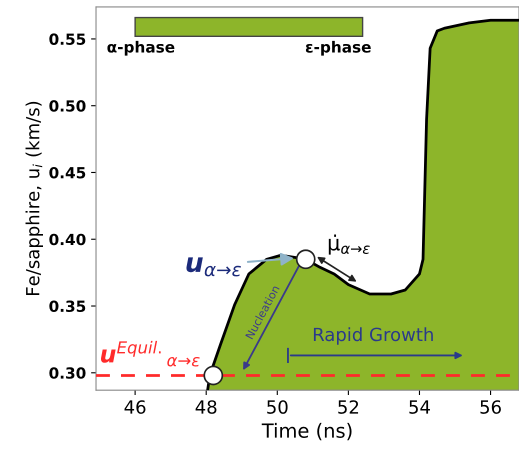 This screenshot has width=519, height=459. I want to click on ref-line-label: u$^{Equil.}$$_{α→ε}$, so click(150, 353).